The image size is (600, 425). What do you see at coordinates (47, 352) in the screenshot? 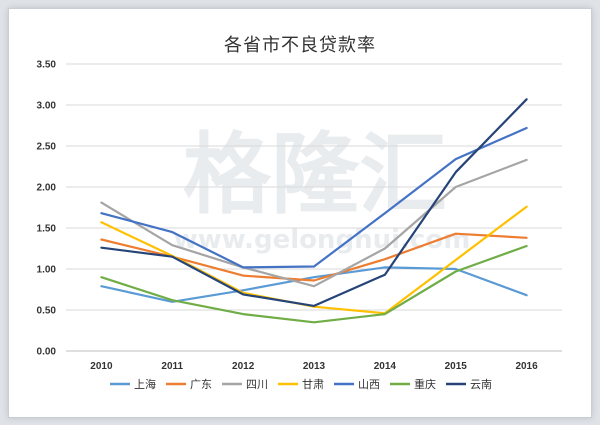
I see `y-tick-label: 0.00` at bounding box center [47, 352].